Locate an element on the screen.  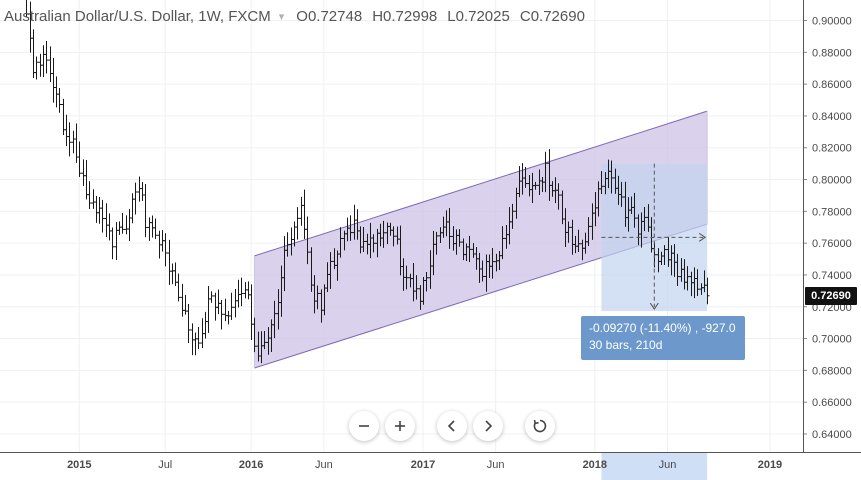
y-tick-label: 0.74000 is located at coordinates (832, 276).